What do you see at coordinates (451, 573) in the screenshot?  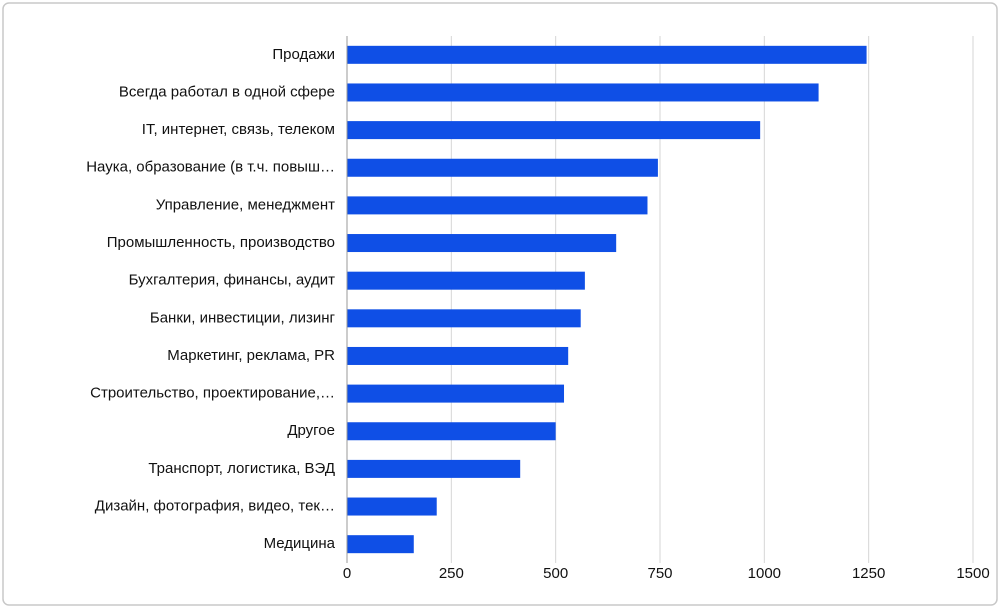 I see `x-tick-label: 250` at bounding box center [451, 573].